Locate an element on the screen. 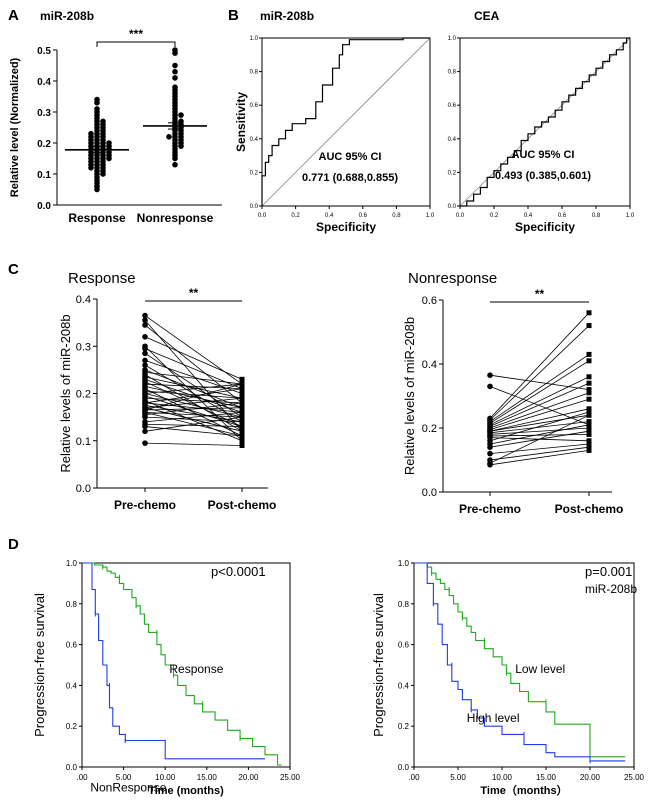  chart-b1-y-tick-label: 0.4 is located at coordinates (254, 140).